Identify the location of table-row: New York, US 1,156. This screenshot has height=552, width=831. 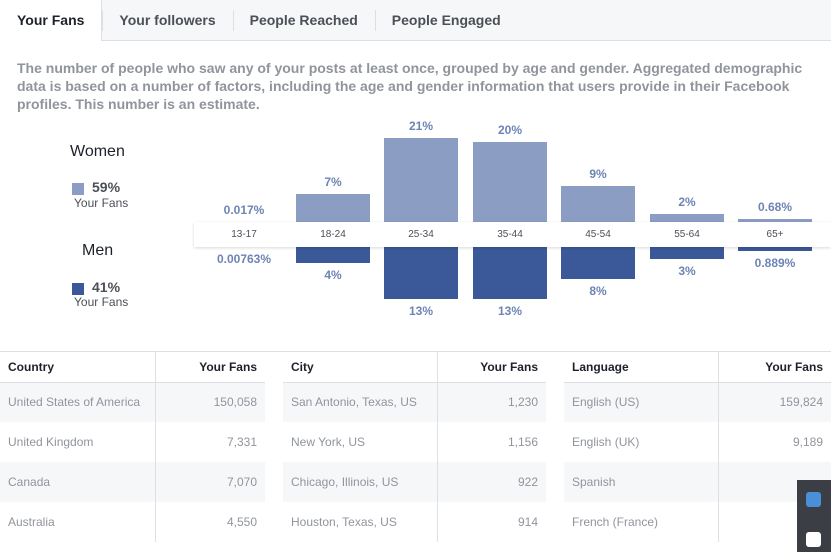
(414, 442).